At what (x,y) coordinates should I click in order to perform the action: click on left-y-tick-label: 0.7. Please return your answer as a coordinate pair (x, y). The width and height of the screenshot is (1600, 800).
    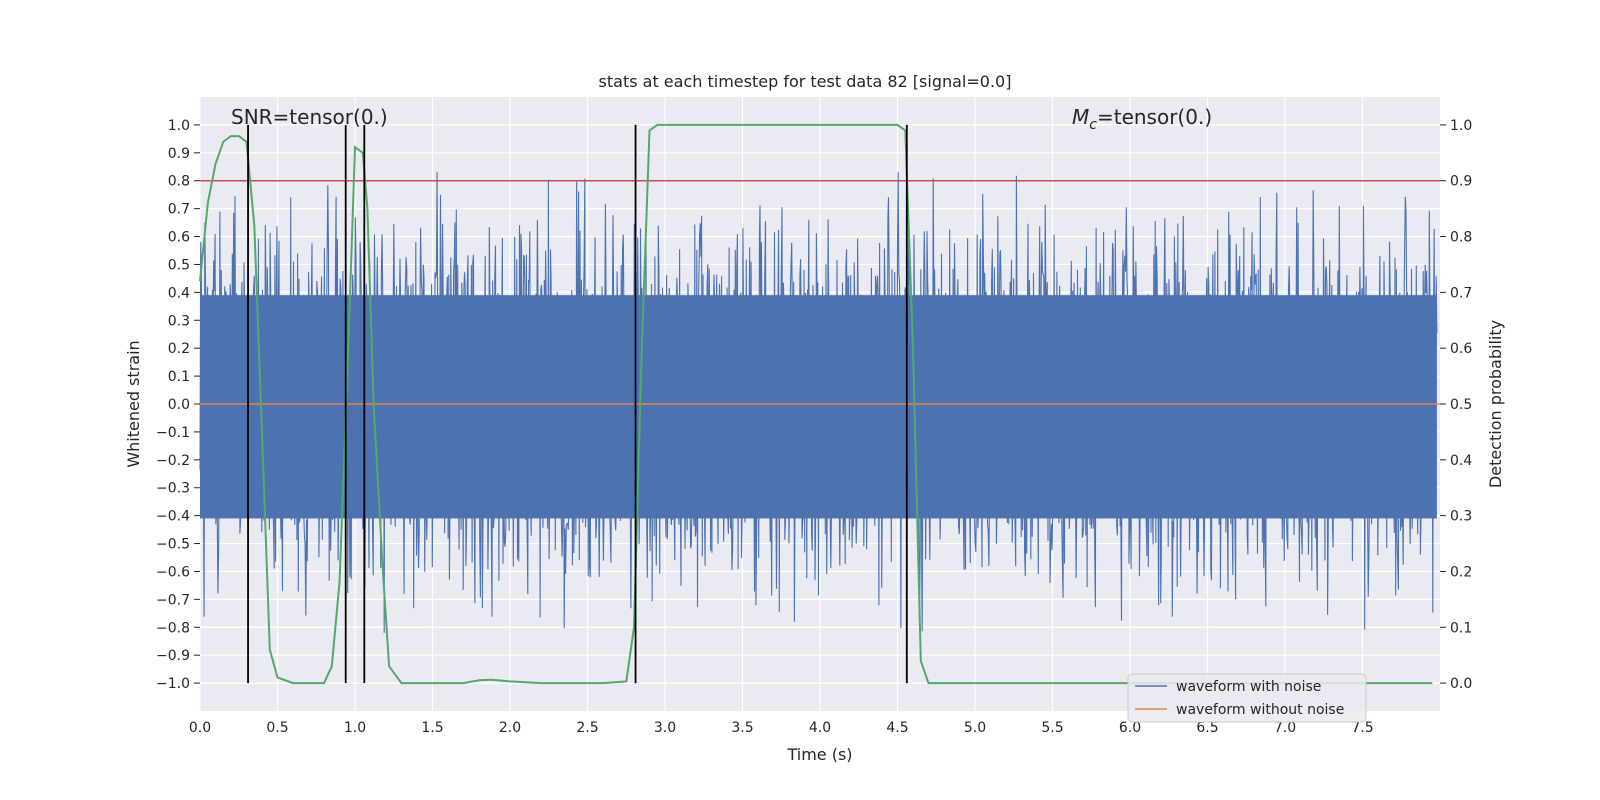
    Looking at the image, I should click on (179, 210).